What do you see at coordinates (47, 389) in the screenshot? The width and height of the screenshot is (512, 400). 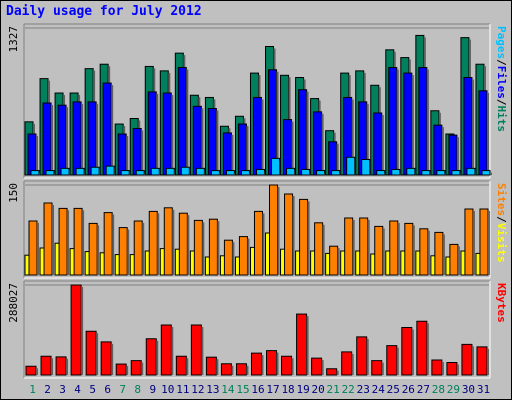 I see `day-label: 2` at bounding box center [47, 389].